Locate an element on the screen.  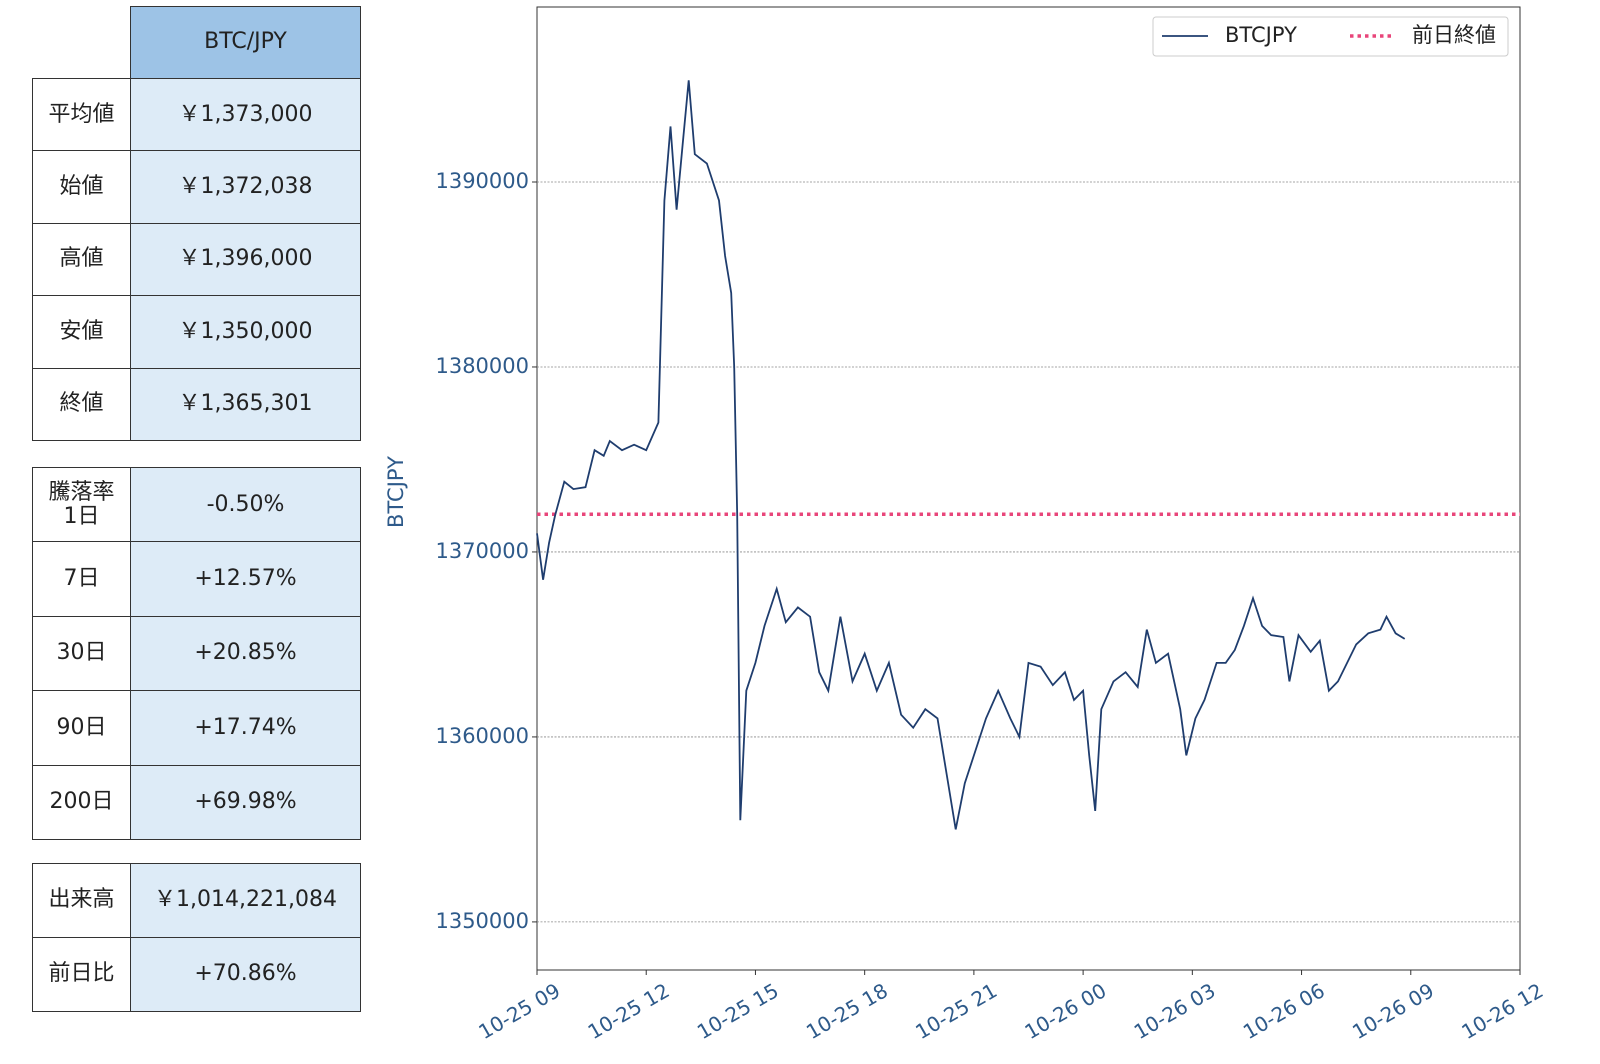
cell-text: ￥1,396,000 is located at coordinates (245, 259).